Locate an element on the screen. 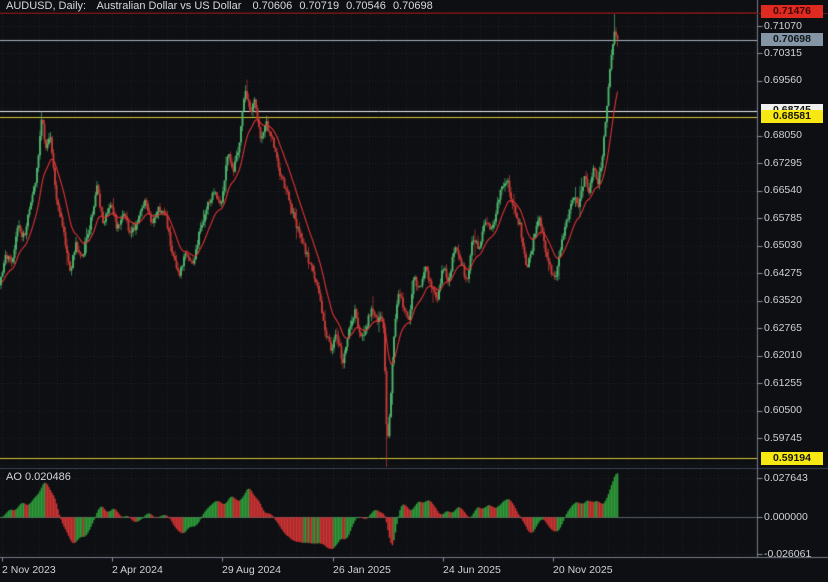 The image size is (828, 582). price-tick-label: 0.60500 is located at coordinates (783, 410).